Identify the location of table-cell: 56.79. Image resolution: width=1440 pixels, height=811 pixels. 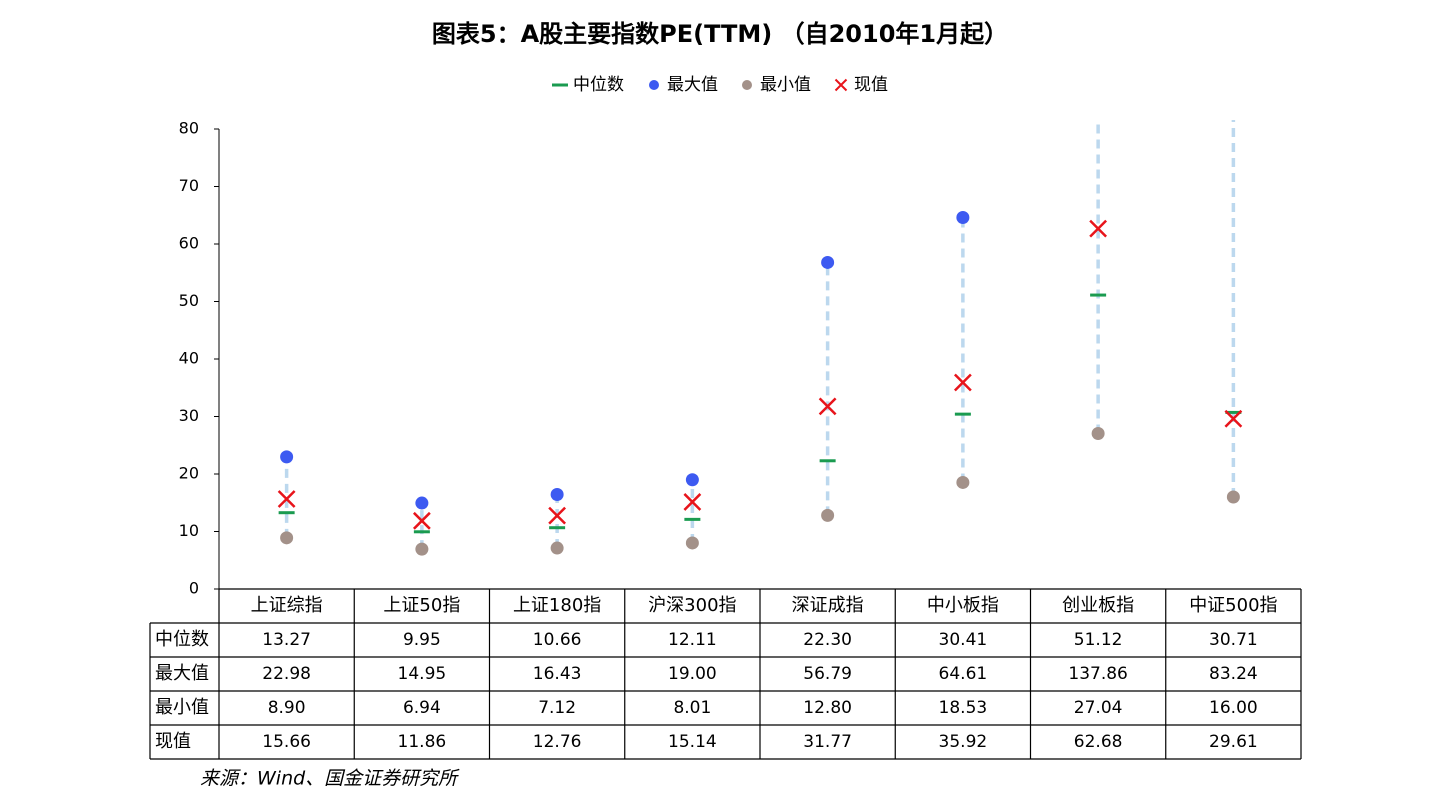
(827, 674).